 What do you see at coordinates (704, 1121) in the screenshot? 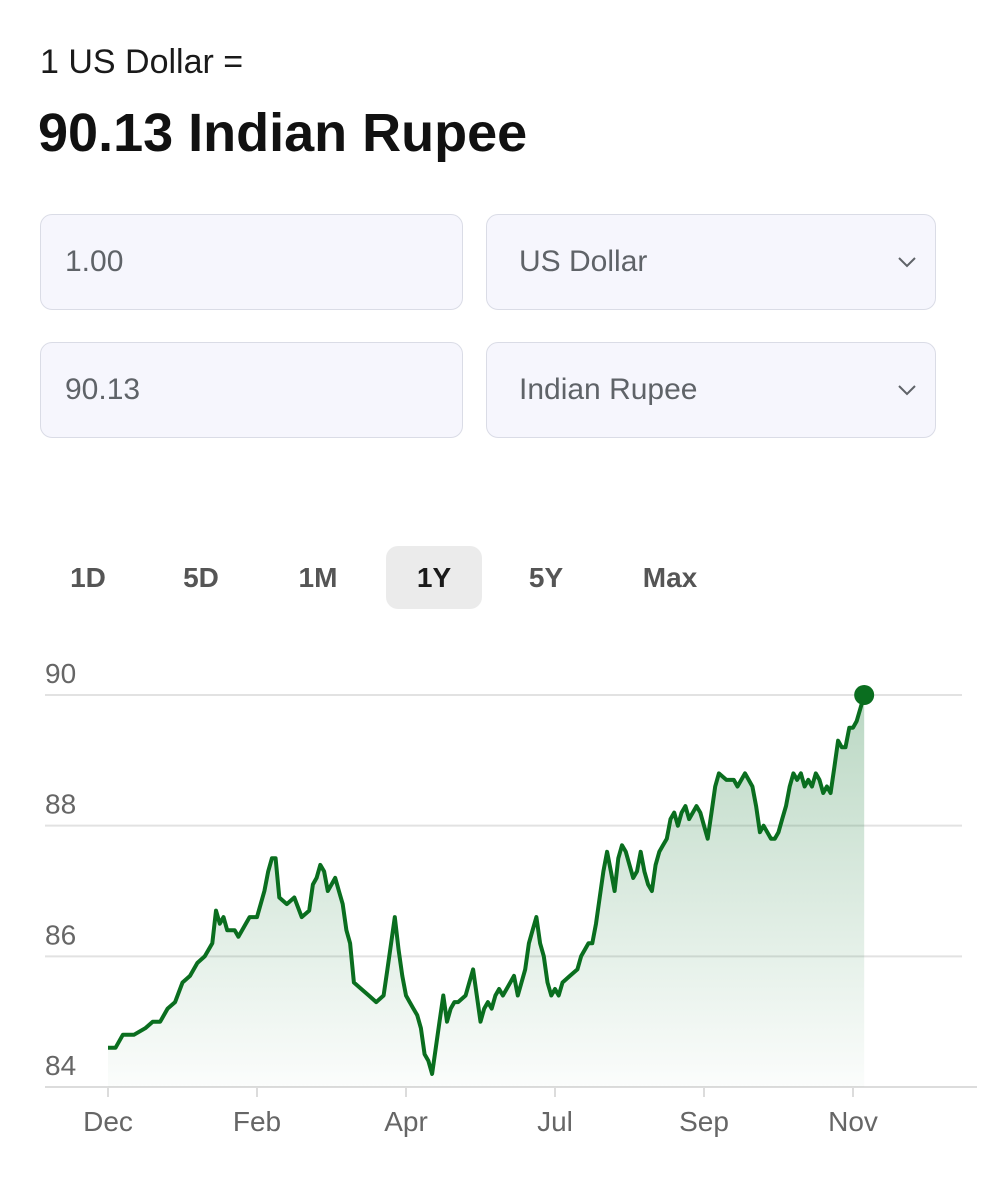
I see `x-tick-label: Sep` at bounding box center [704, 1121].